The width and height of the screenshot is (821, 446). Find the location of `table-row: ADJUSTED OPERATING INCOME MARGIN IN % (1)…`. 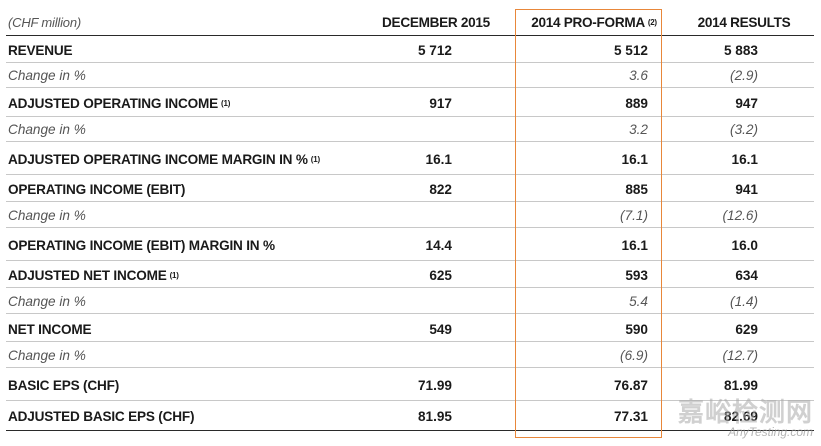

table-row: ADJUSTED OPERATING INCOME MARGIN IN % (1)… is located at coordinates (410, 160).